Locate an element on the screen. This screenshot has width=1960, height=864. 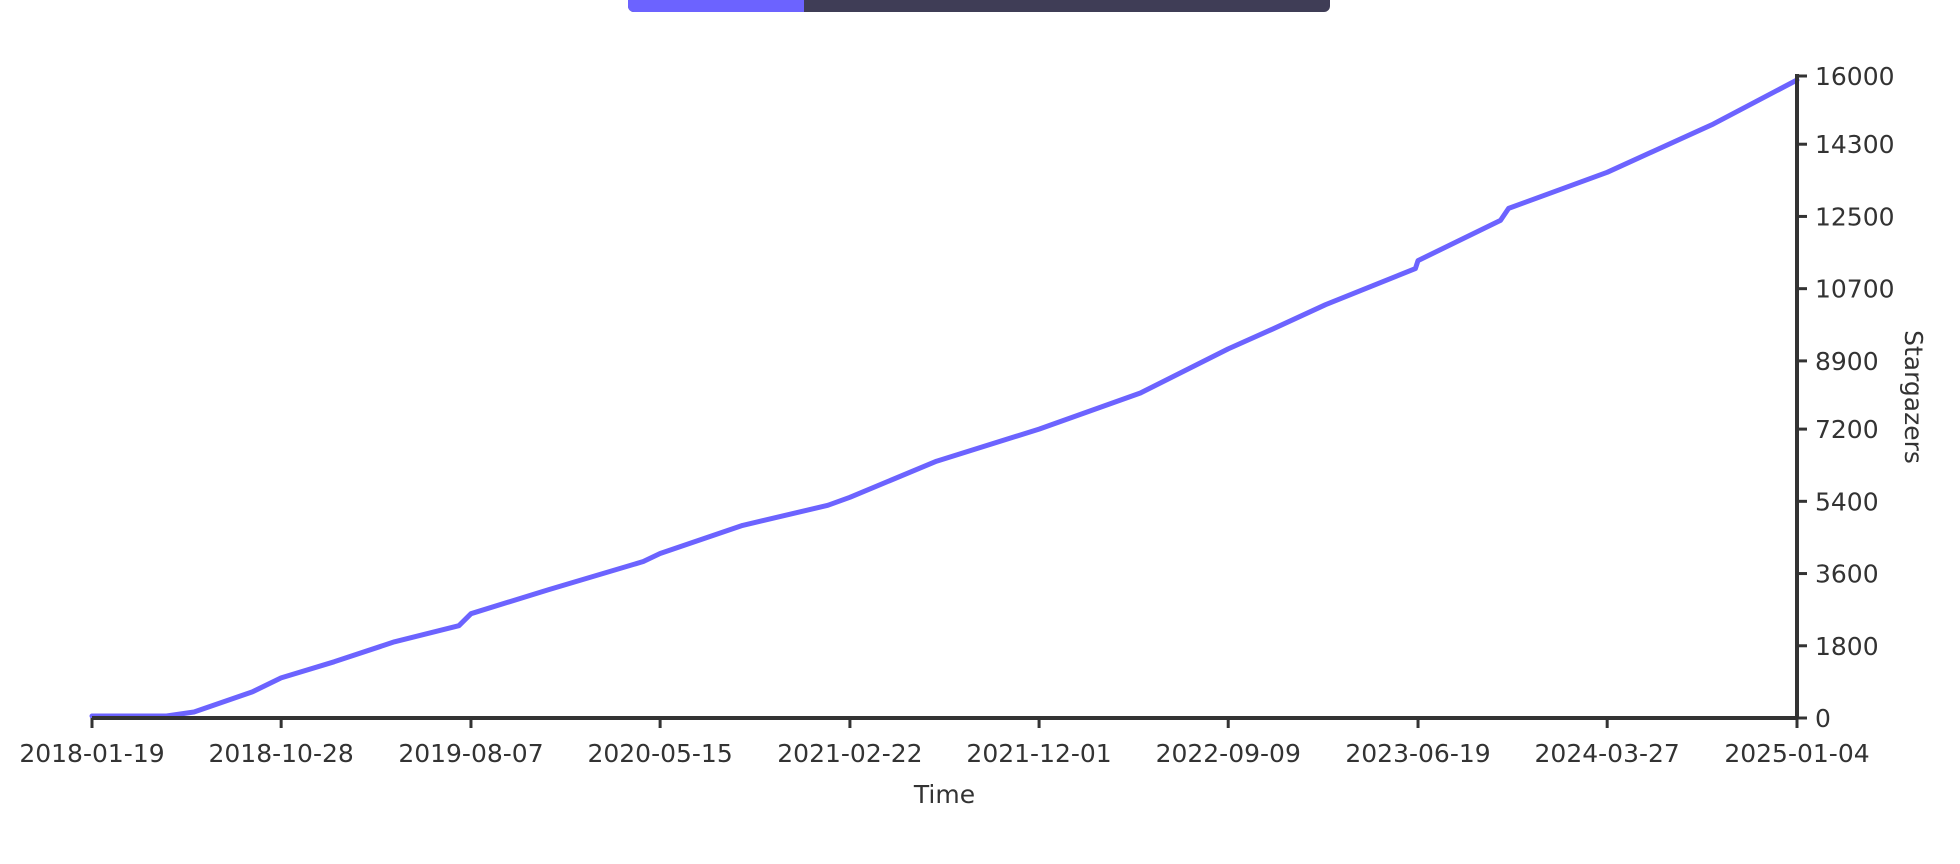
y-tick-label: 0 is located at coordinates (1823, 718).